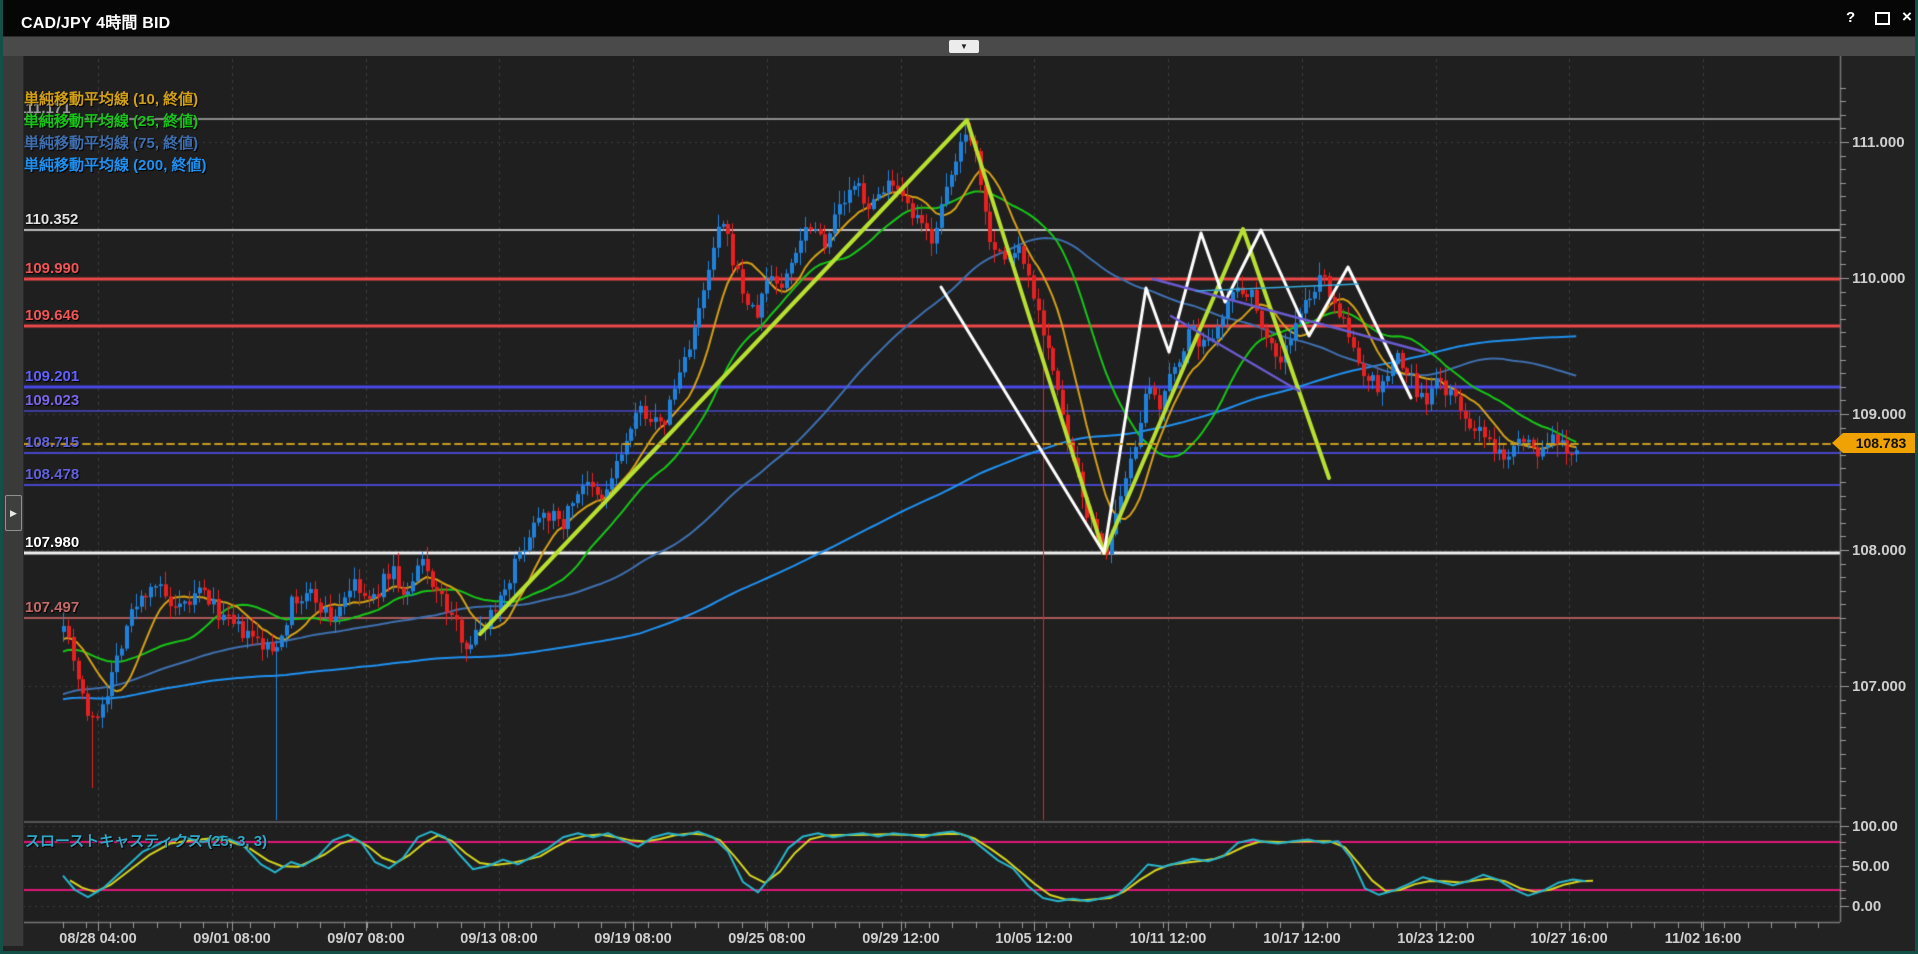 This screenshot has height=954, width=1918. What do you see at coordinates (111, 99) in the screenshot?
I see `legend-sma-10: 単純移動平均線 (10, 終値)` at bounding box center [111, 99].